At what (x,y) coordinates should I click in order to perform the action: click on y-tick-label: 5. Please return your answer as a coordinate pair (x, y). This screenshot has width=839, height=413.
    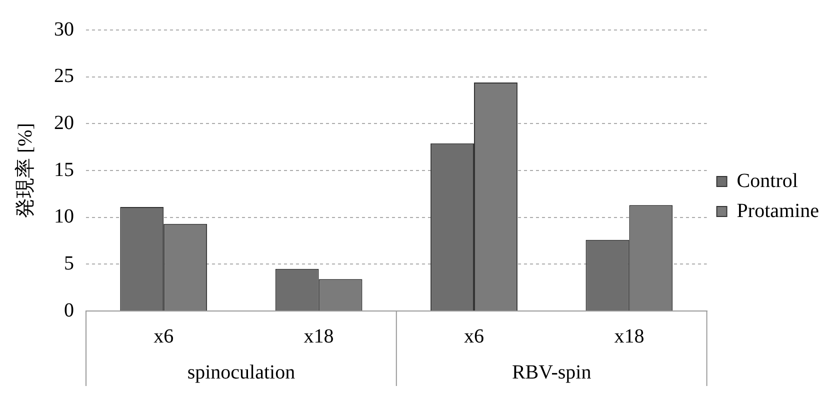
    Looking at the image, I should click on (69, 263).